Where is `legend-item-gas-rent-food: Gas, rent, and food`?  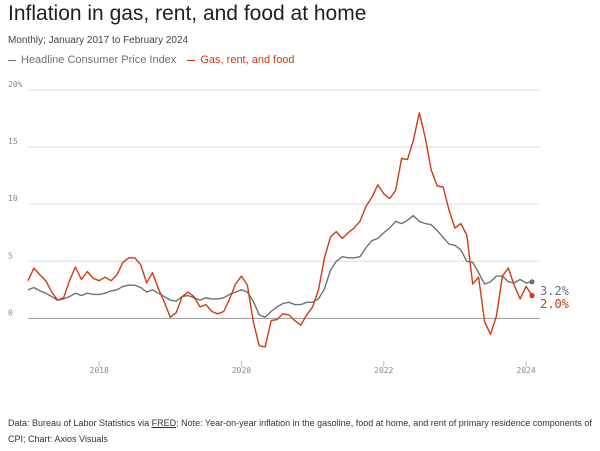 legend-item-gas-rent-food: Gas, rent, and food is located at coordinates (241, 60).